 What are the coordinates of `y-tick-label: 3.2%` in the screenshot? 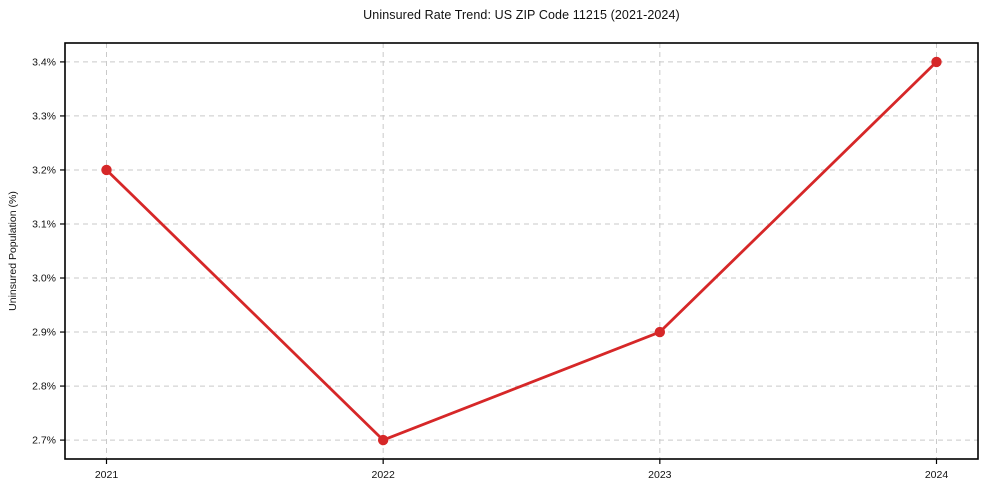 It's located at (44, 170).